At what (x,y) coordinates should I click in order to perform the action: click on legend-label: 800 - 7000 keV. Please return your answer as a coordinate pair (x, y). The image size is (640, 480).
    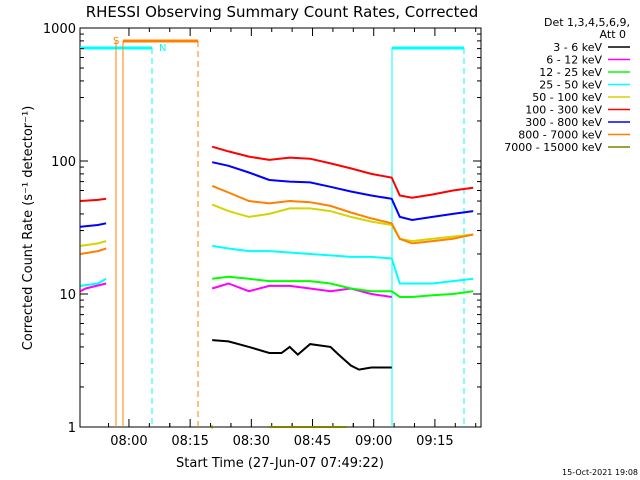
    Looking at the image, I should click on (560, 135).